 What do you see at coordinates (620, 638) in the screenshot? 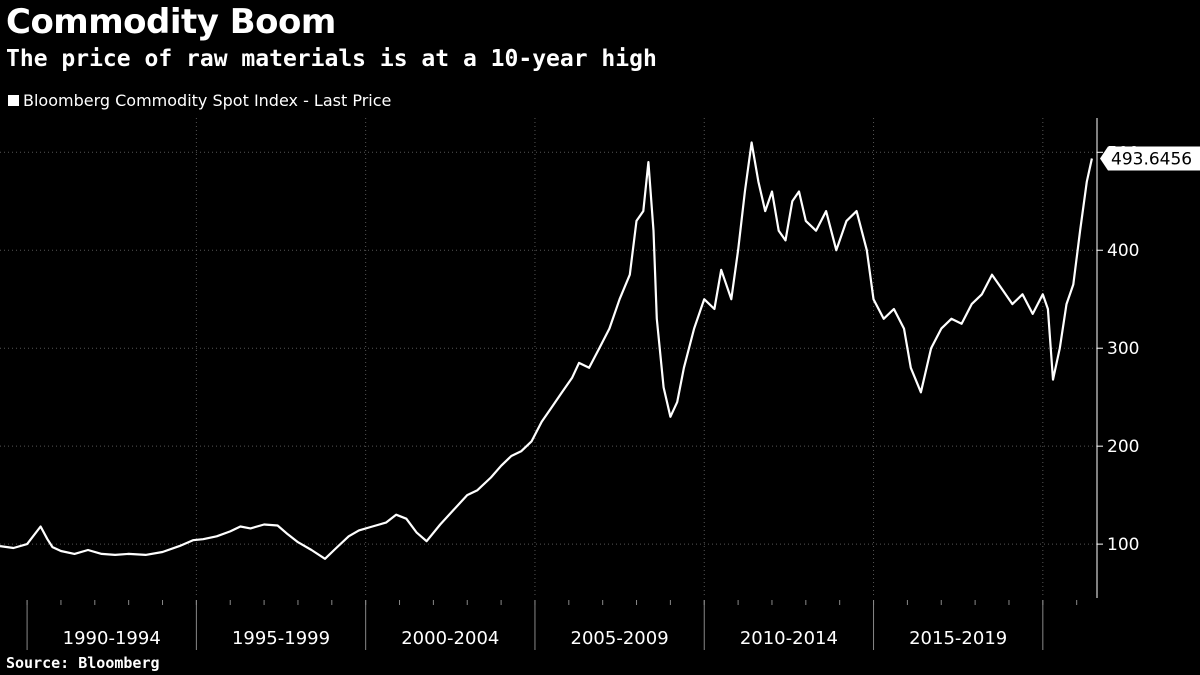
I see `x-category-label: 2005-2009` at bounding box center [620, 638].